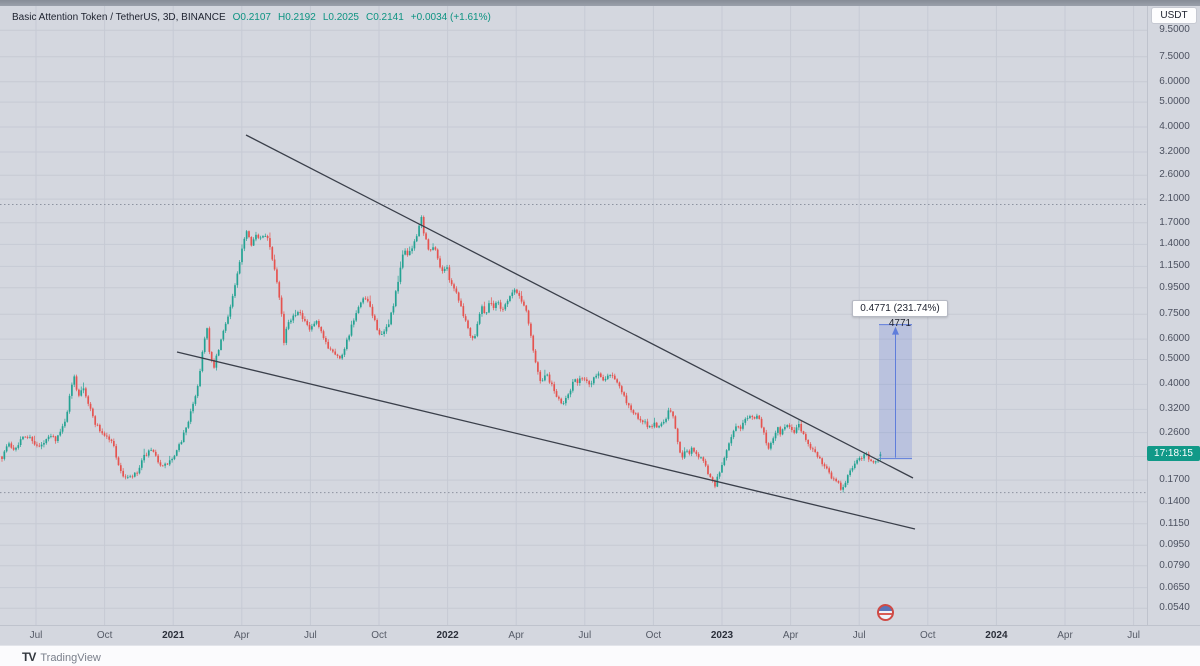 This screenshot has width=1200, height=666. I want to click on price-tick-label: 0.0950, so click(1174, 545).